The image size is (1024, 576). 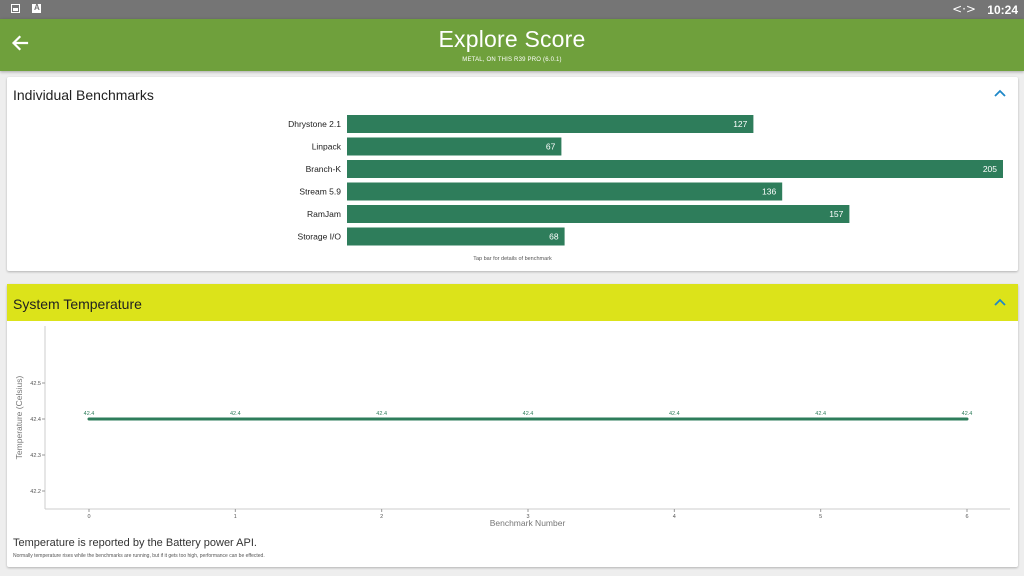 I want to click on x-tick-label: 4, so click(x=674, y=517).